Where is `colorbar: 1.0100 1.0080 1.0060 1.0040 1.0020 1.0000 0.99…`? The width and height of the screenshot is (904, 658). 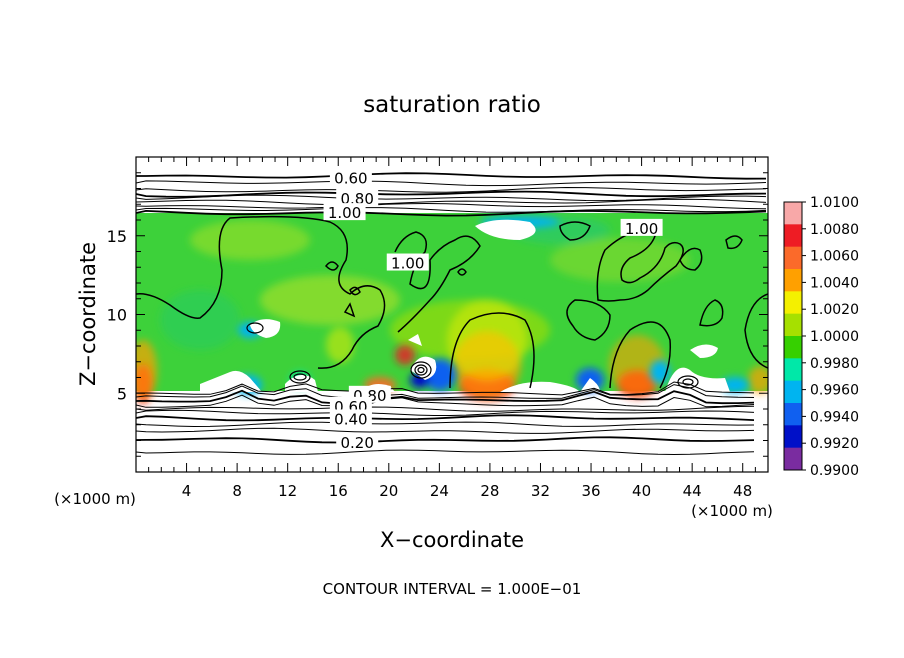
colorbar: 1.0100 1.0080 1.0060 1.0040 1.0020 1.0000 0.99… is located at coordinates (821, 337).